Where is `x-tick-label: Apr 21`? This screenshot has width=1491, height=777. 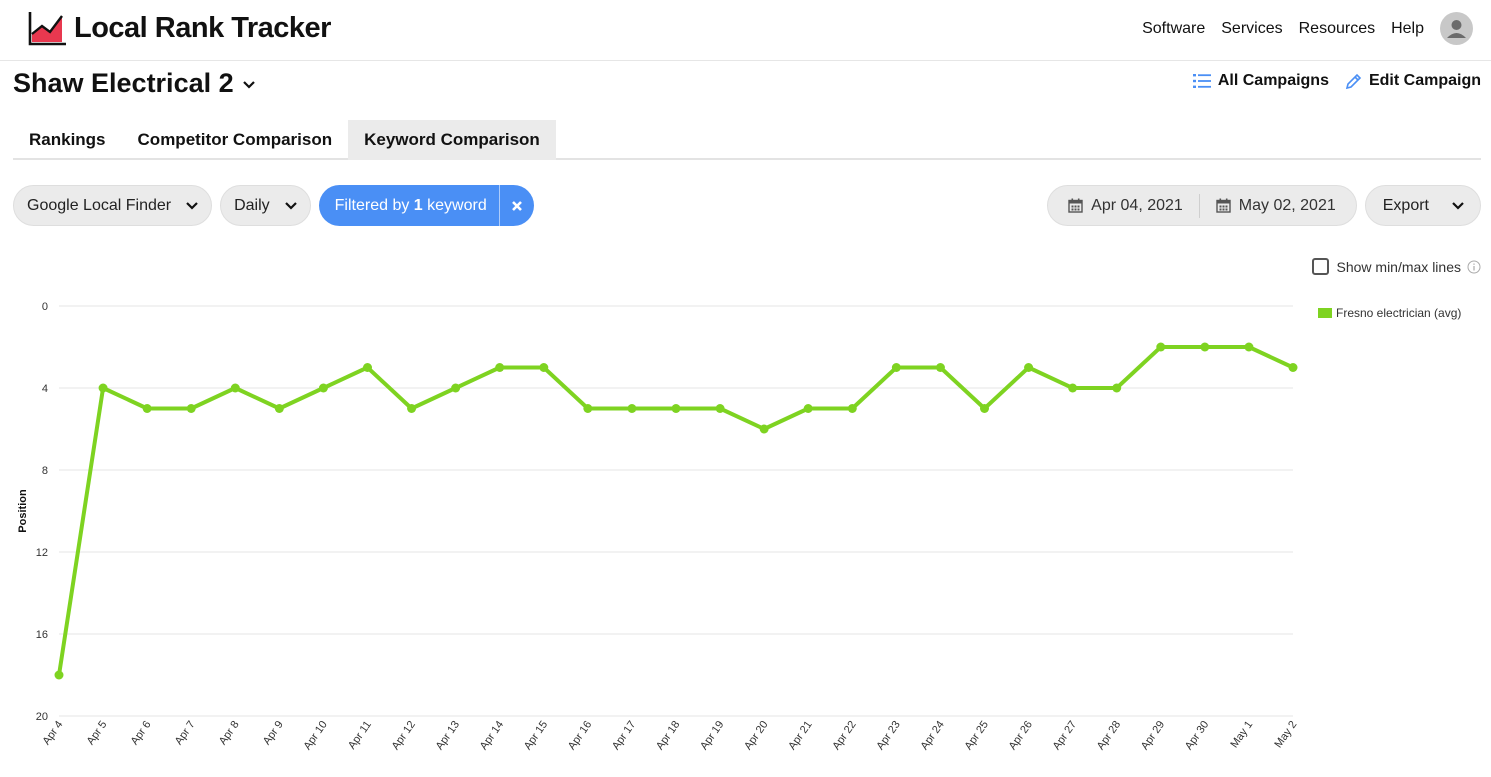 x-tick-label: Apr 21 is located at coordinates (800, 735).